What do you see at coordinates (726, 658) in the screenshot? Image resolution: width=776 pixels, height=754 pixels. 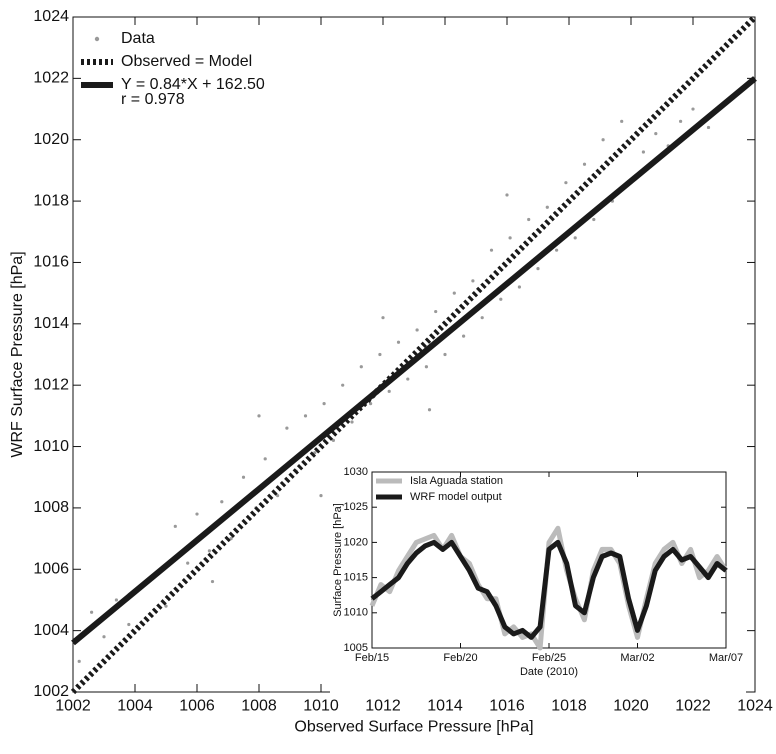 I see `x-tick-label: Mar/07` at bounding box center [726, 658].